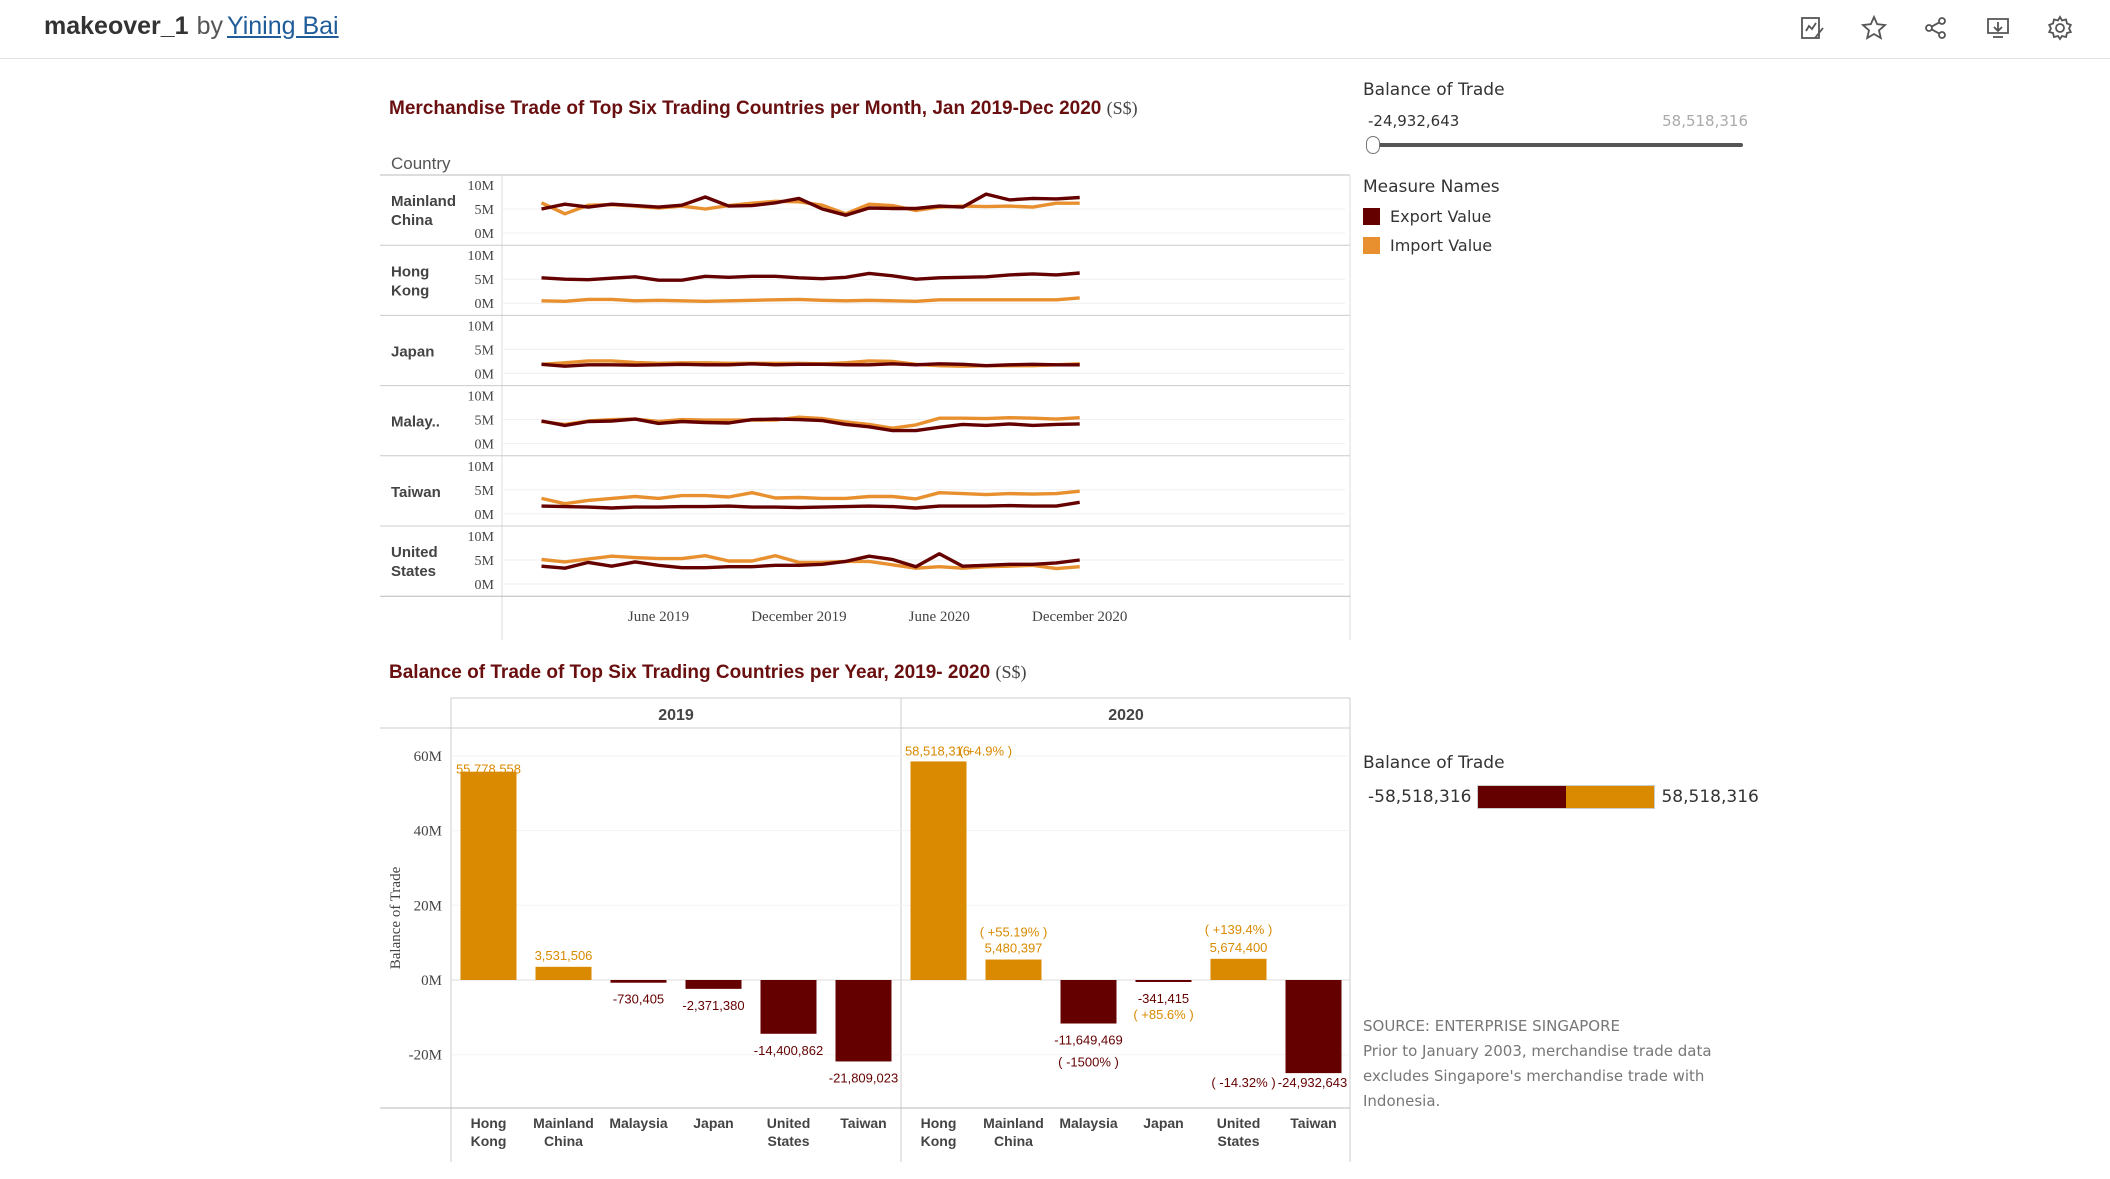 The image size is (2110, 1179). I want to click on gradient-positive, so click(1610, 797).